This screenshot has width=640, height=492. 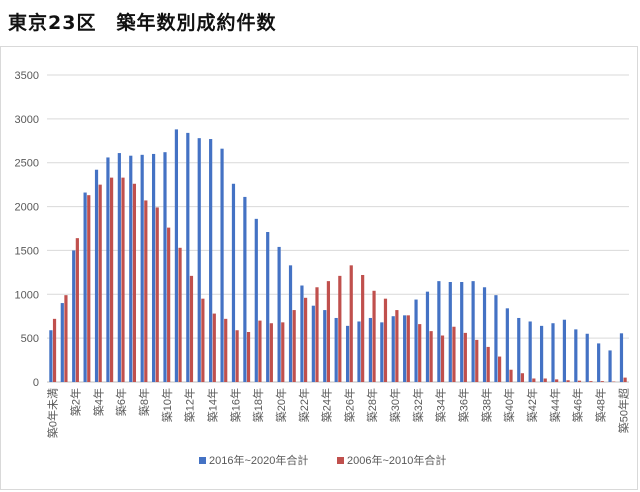 What do you see at coordinates (623, 410) in the screenshot?
I see `x-tick-label: 築50年超` at bounding box center [623, 410].